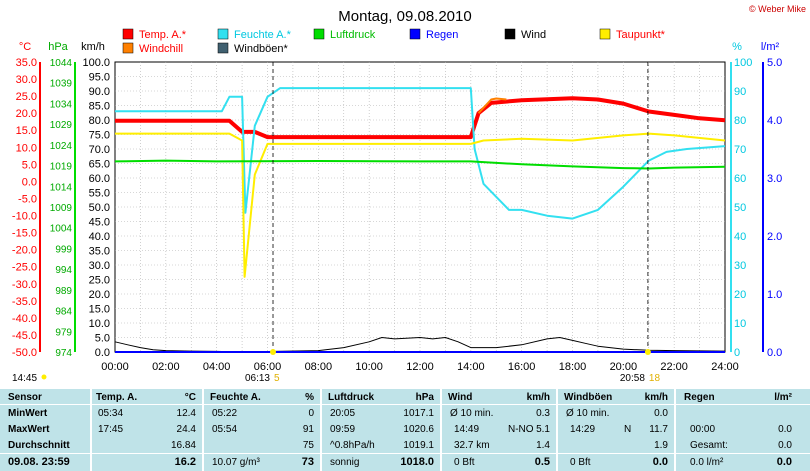 This screenshot has height=471, width=810. What do you see at coordinates (99, 252) in the screenshot?
I see `wind-tick-13: 35.0` at bounding box center [99, 252].